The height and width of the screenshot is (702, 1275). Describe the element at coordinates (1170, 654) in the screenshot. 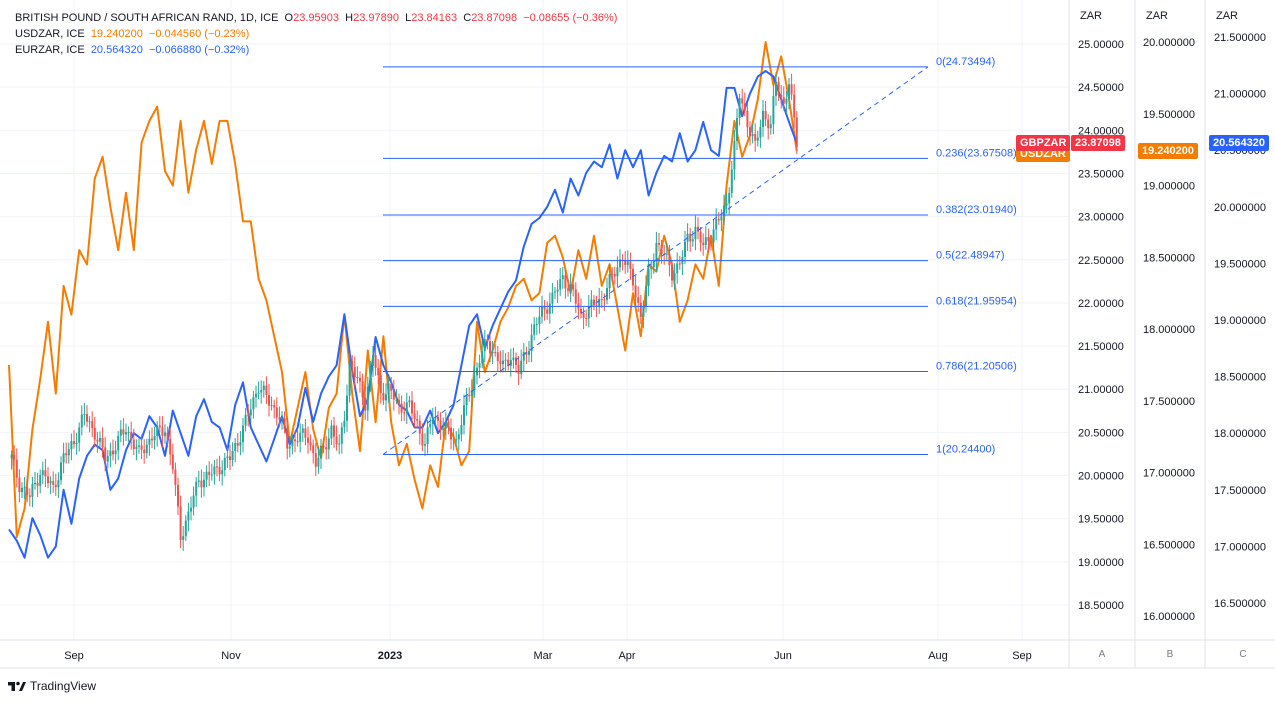

I see `scale-b-button: B` at that location.